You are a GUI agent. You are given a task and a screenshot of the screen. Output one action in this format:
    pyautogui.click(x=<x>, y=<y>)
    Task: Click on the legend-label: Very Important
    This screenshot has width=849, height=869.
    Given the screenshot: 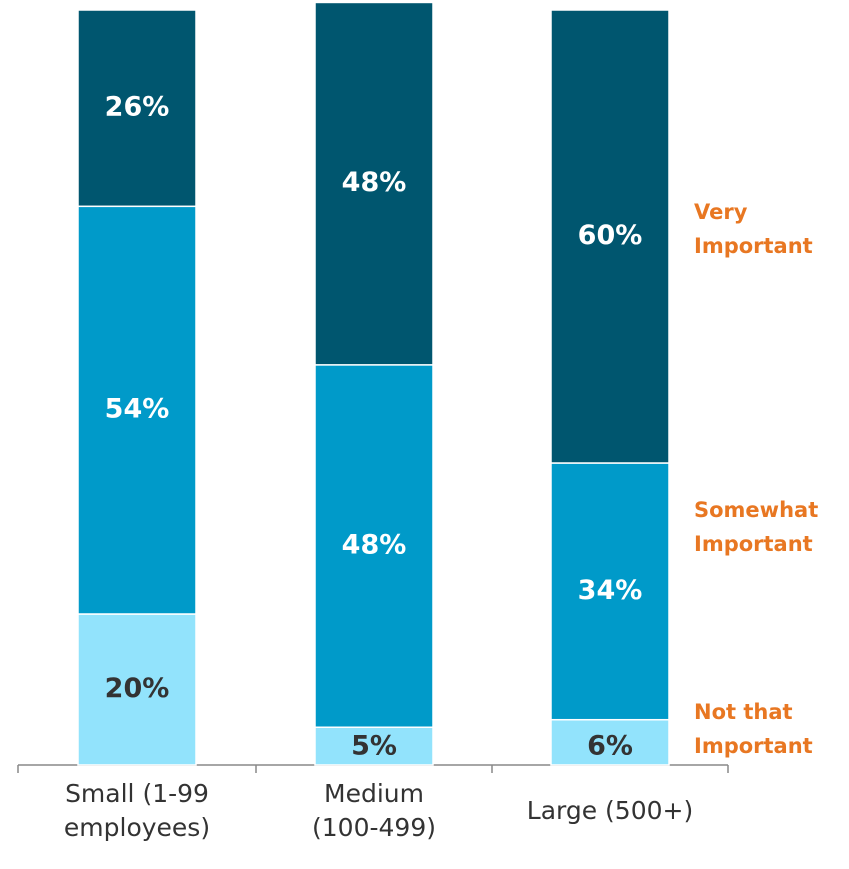 What is the action you would take?
    pyautogui.click(x=753, y=229)
    